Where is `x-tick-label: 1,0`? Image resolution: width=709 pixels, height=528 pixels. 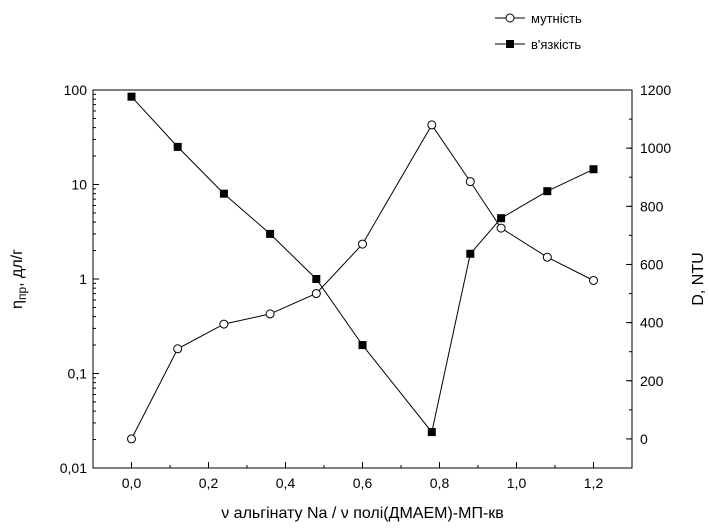
x-tick-label: 1,0 is located at coordinates (517, 483).